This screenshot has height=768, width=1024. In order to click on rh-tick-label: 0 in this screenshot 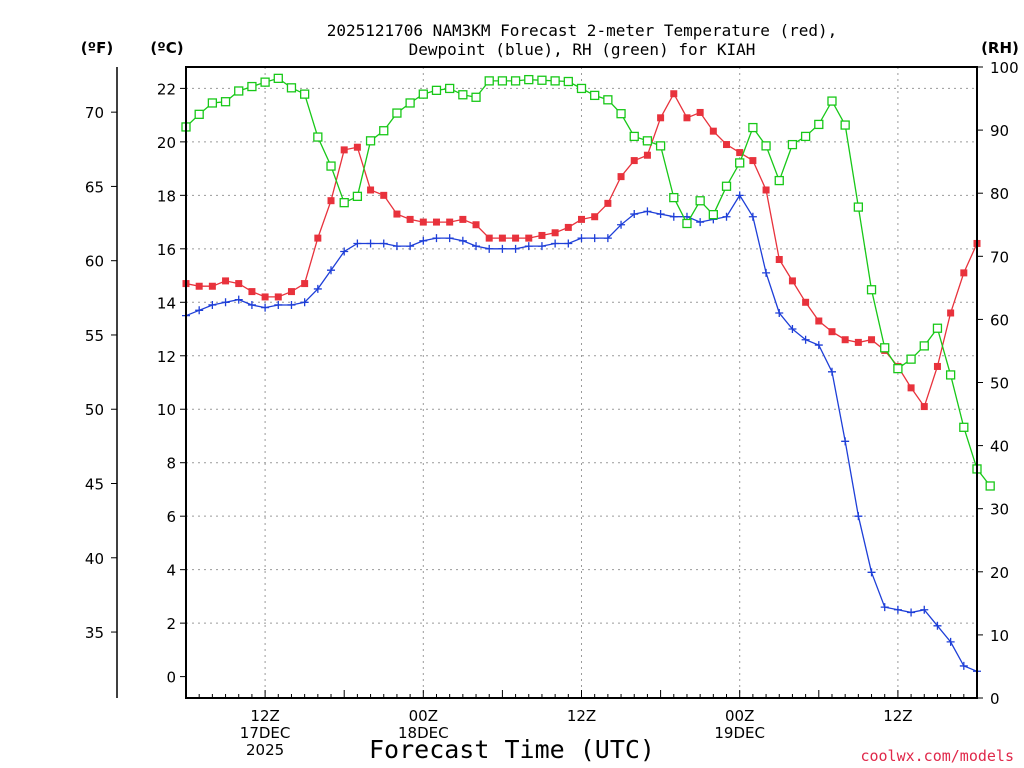, I will do `click(995, 699)`.